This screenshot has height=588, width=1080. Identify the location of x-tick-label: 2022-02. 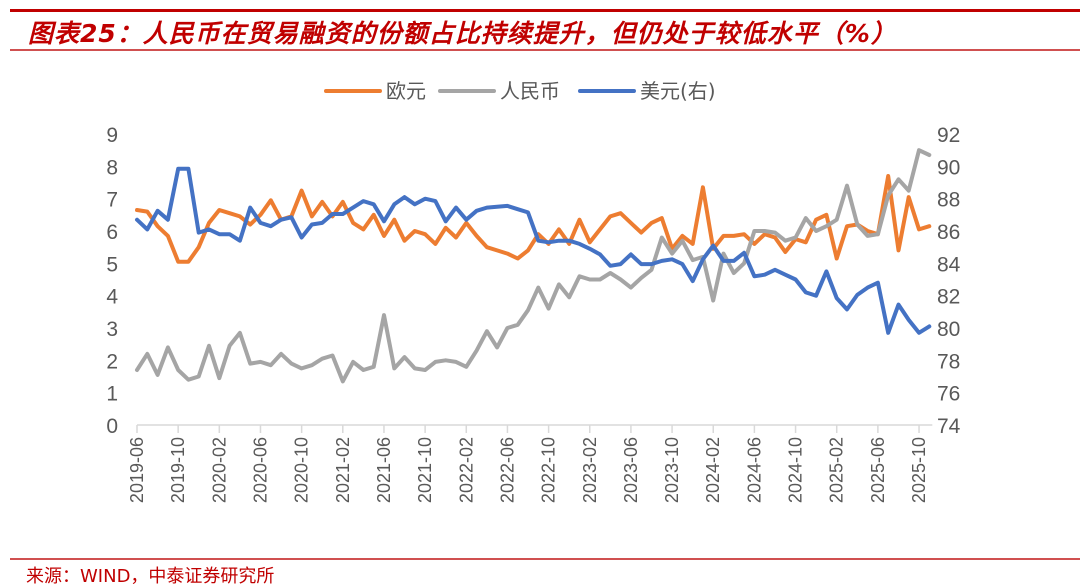
(466, 470).